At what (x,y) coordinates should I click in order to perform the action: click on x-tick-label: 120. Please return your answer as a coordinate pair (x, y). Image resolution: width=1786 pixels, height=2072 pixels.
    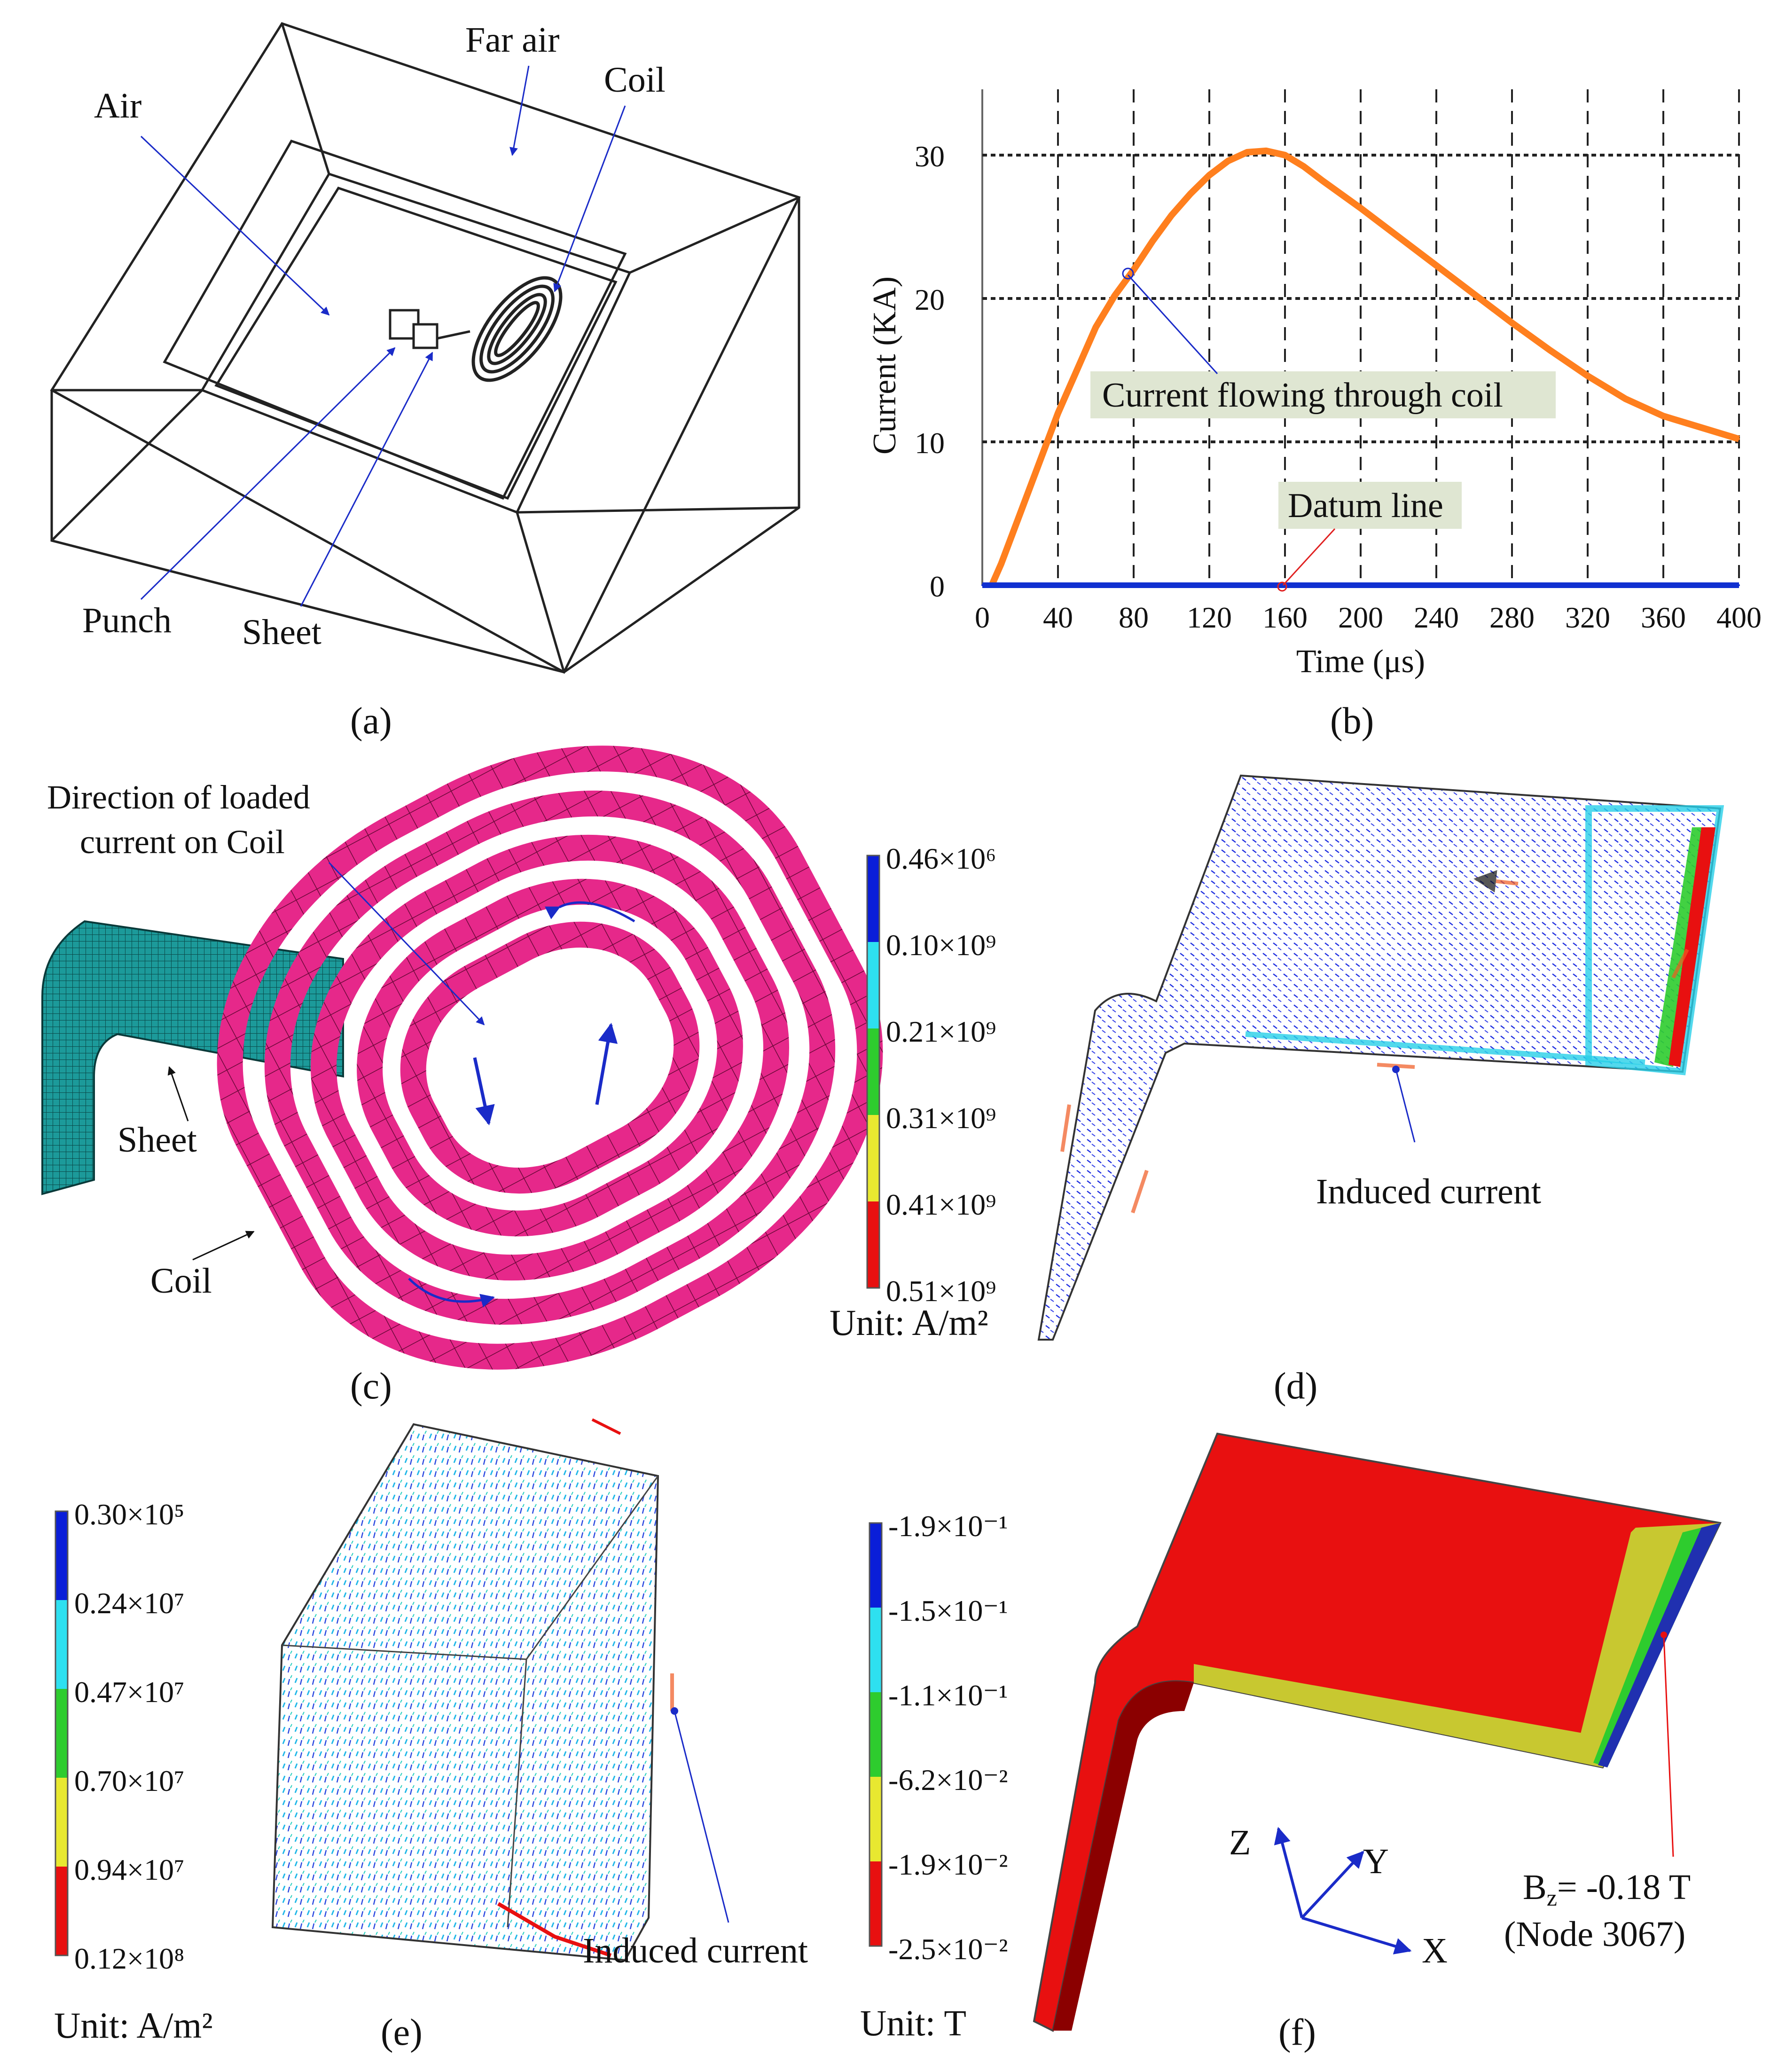
    Looking at the image, I should click on (1209, 617).